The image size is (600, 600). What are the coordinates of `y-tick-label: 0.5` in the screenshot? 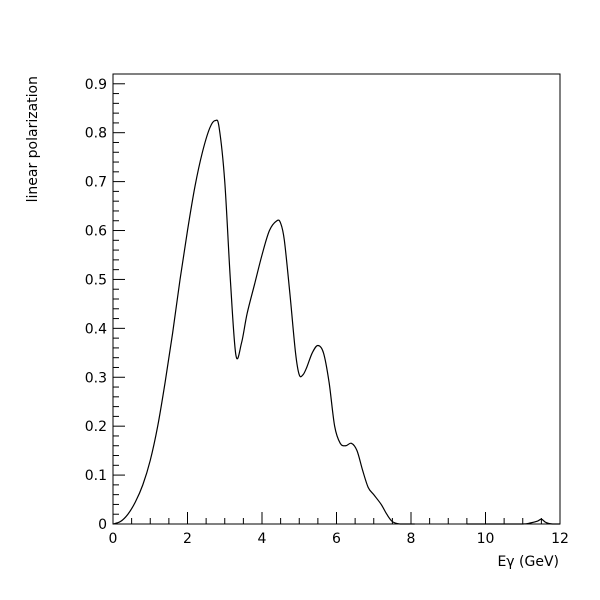 It's located at (96, 280).